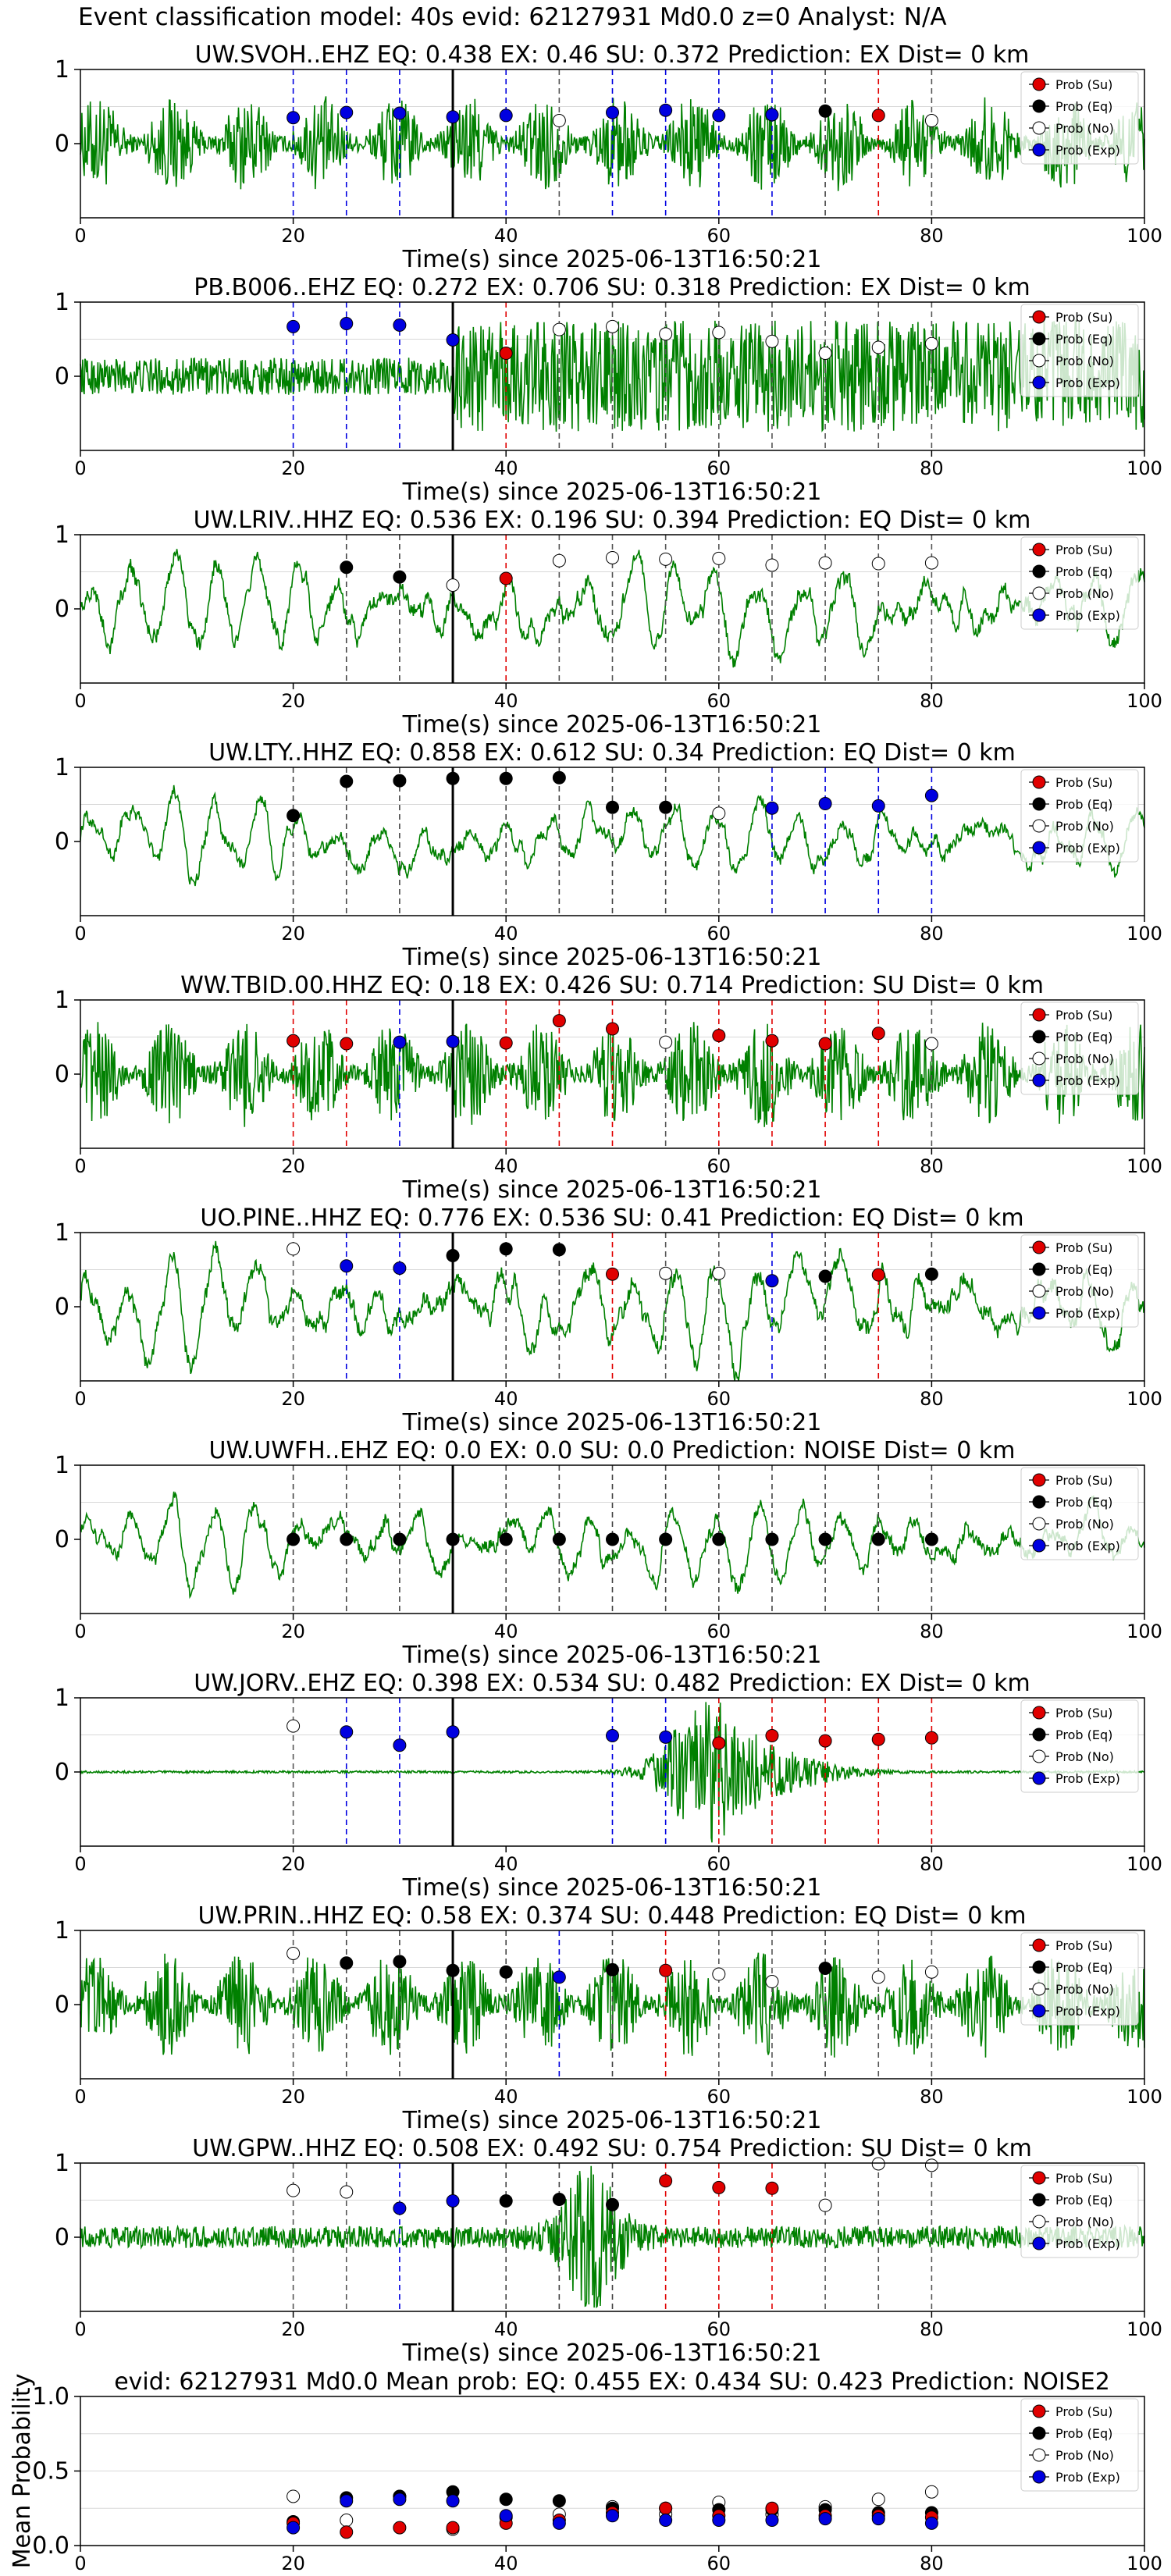 Image resolution: width=1171 pixels, height=2576 pixels. What do you see at coordinates (62, 1000) in the screenshot?
I see `y-tick-label: 1` at bounding box center [62, 1000].